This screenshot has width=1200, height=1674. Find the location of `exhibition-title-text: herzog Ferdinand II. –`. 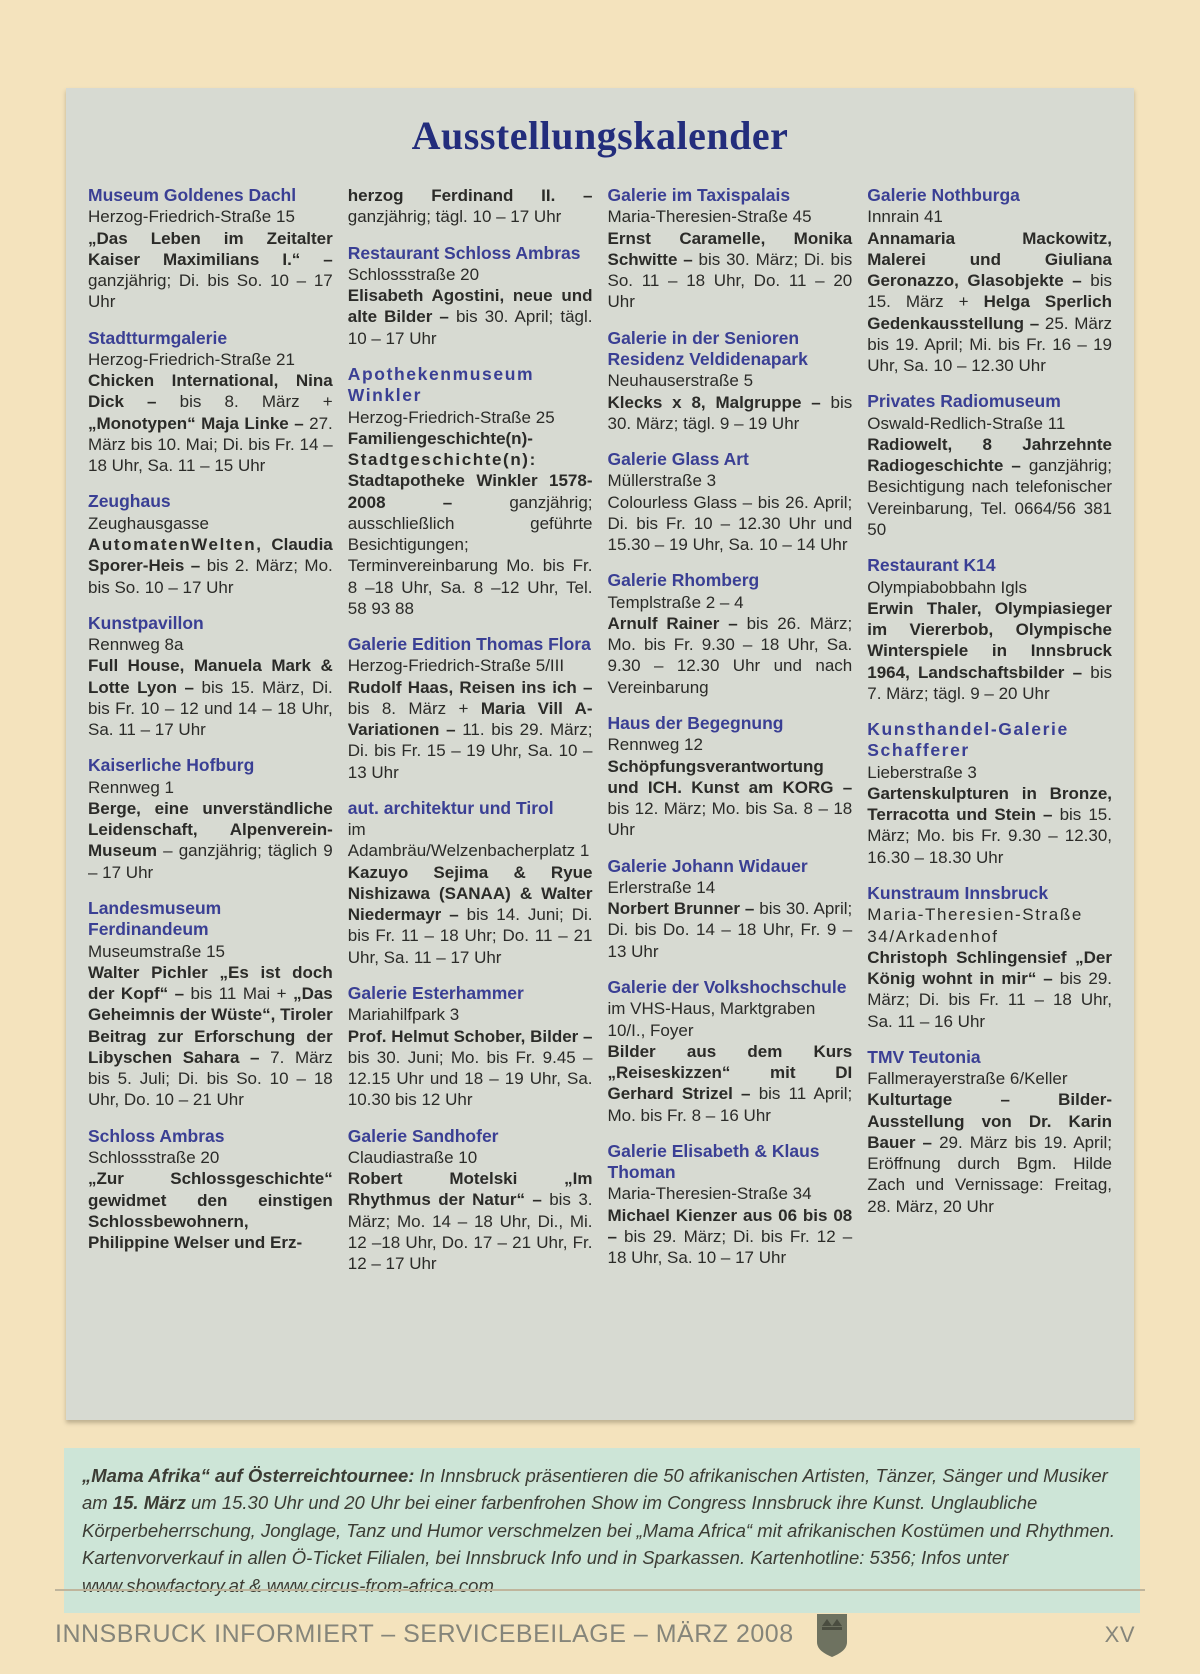

exhibition-title-text: herzog Ferdinand II. – is located at coordinates (470, 195).